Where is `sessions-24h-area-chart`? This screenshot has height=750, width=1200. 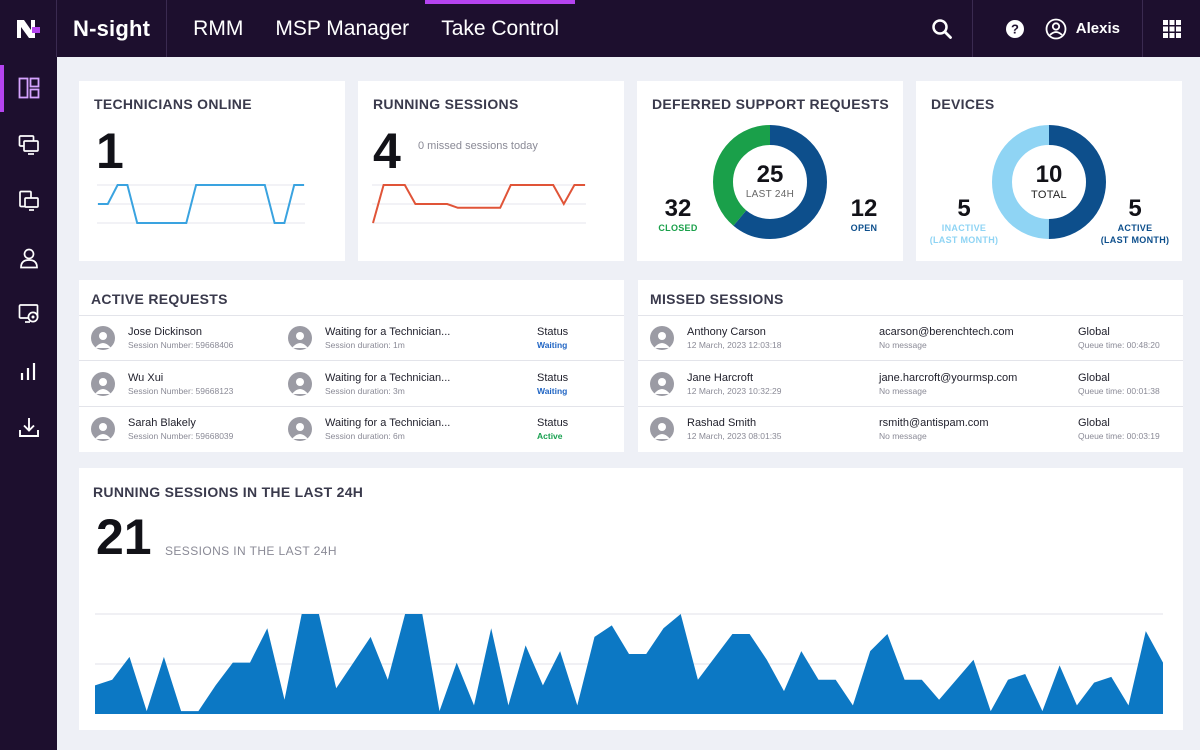
sessions-24h-area-chart is located at coordinates (629, 663).